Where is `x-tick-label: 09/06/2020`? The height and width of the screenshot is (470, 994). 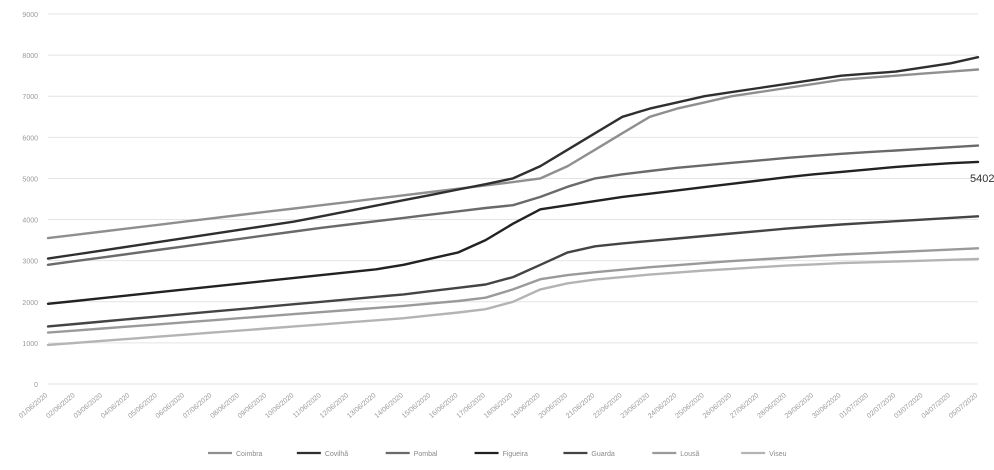 x-tick-label: 09/06/2020 is located at coordinates (252, 406).